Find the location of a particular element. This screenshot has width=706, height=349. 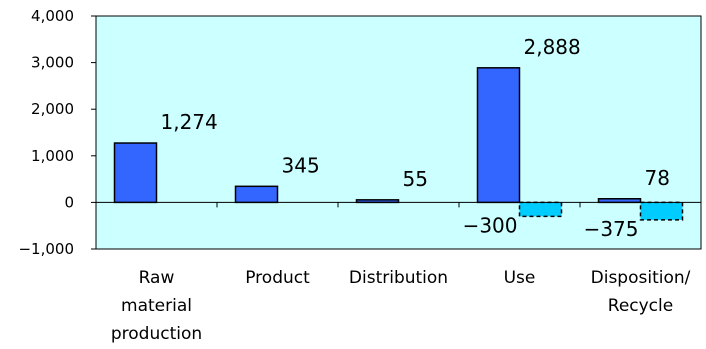

data-label: 78 is located at coordinates (657, 178).